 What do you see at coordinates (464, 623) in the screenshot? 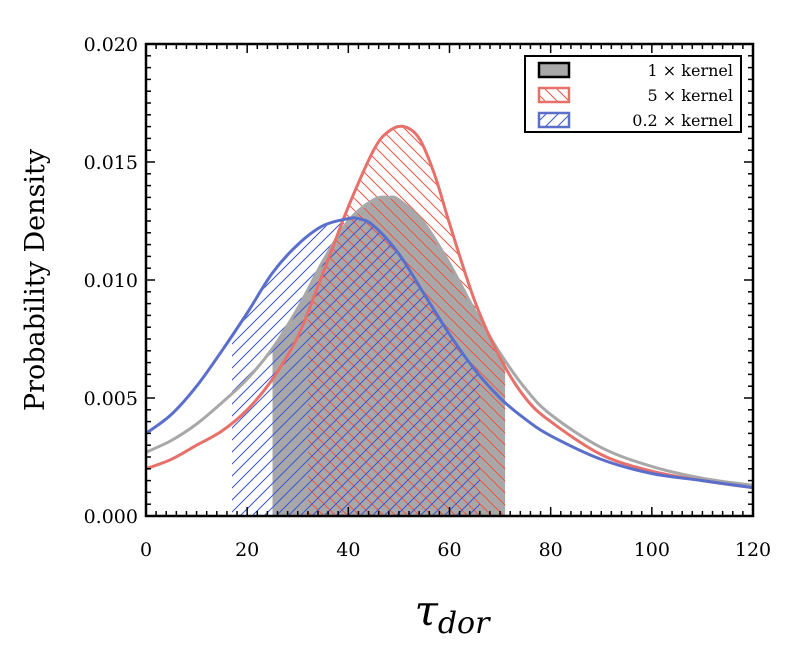
I see `x-axis-title-subscript: dor` at bounding box center [464, 623].